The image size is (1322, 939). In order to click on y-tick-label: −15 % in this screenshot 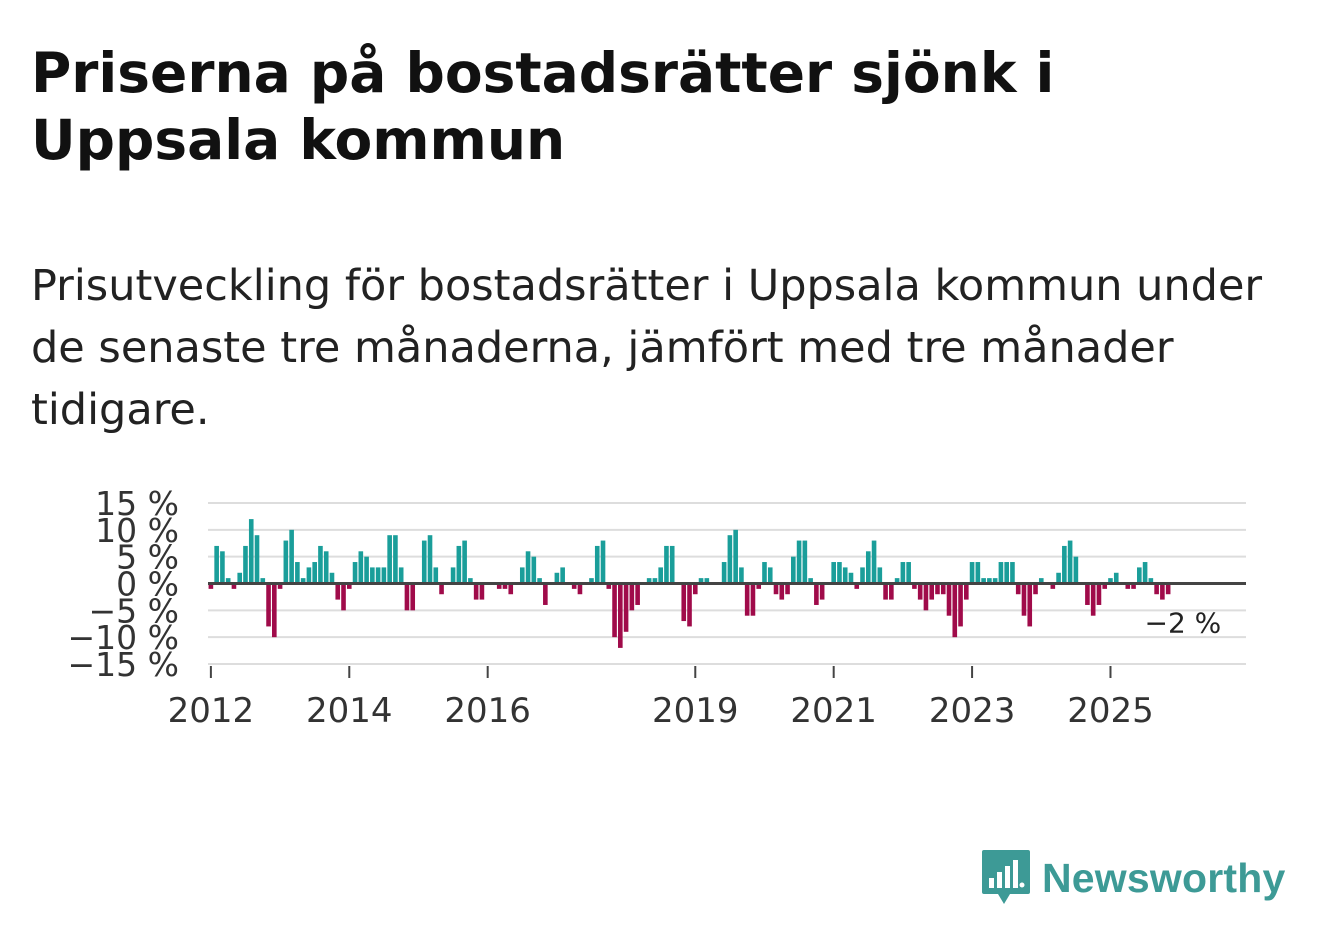, I will do `click(124, 664)`.